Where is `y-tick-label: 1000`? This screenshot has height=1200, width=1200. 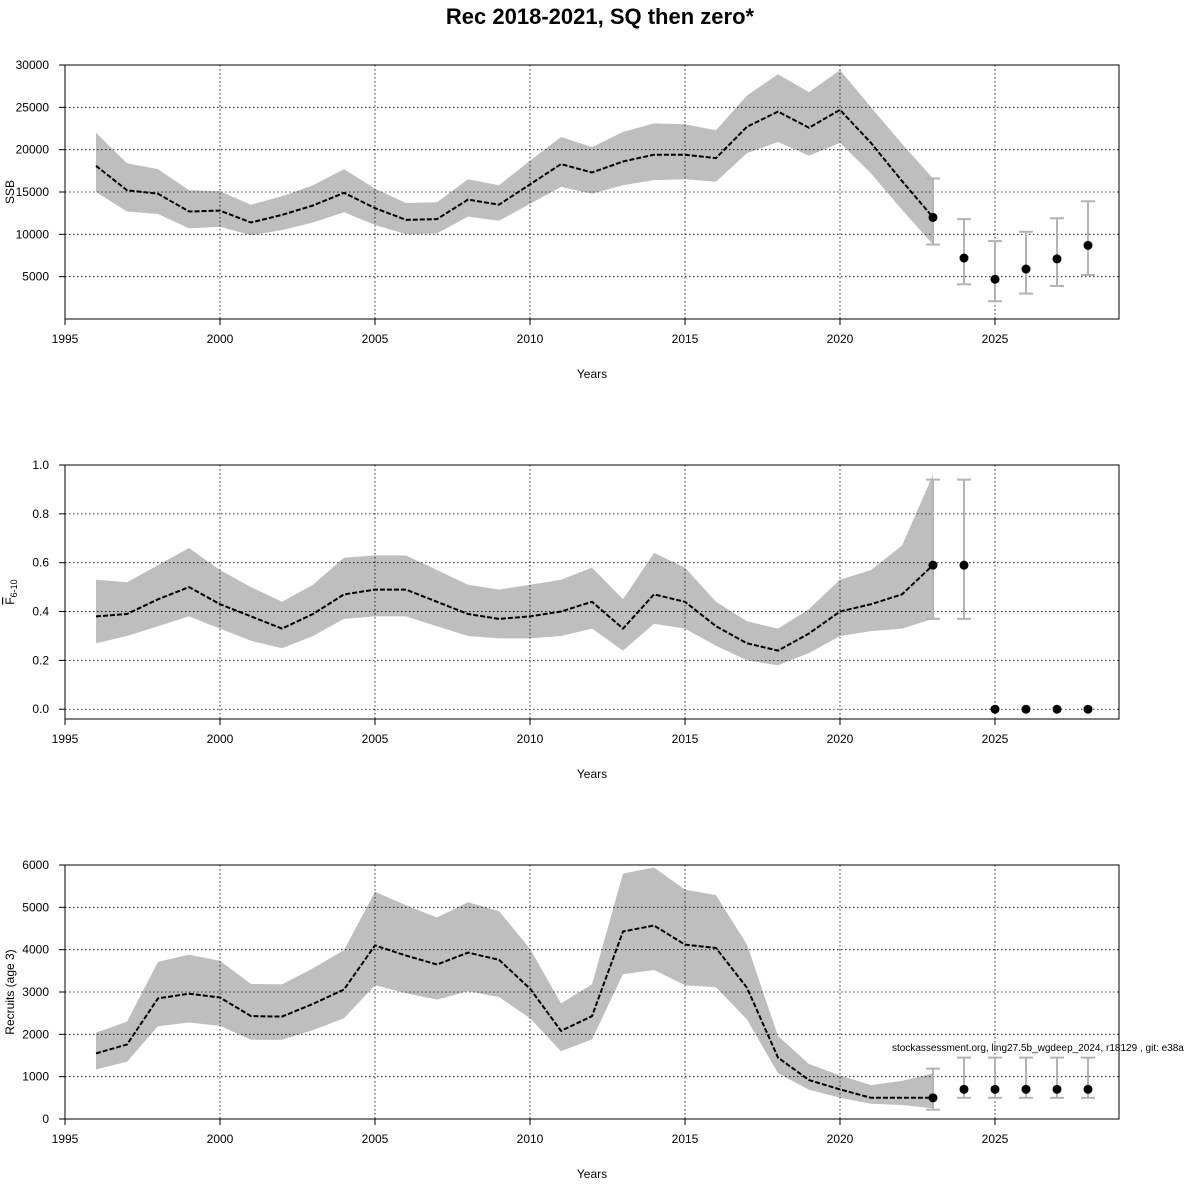 y-tick-label: 1000 is located at coordinates (35, 1077).